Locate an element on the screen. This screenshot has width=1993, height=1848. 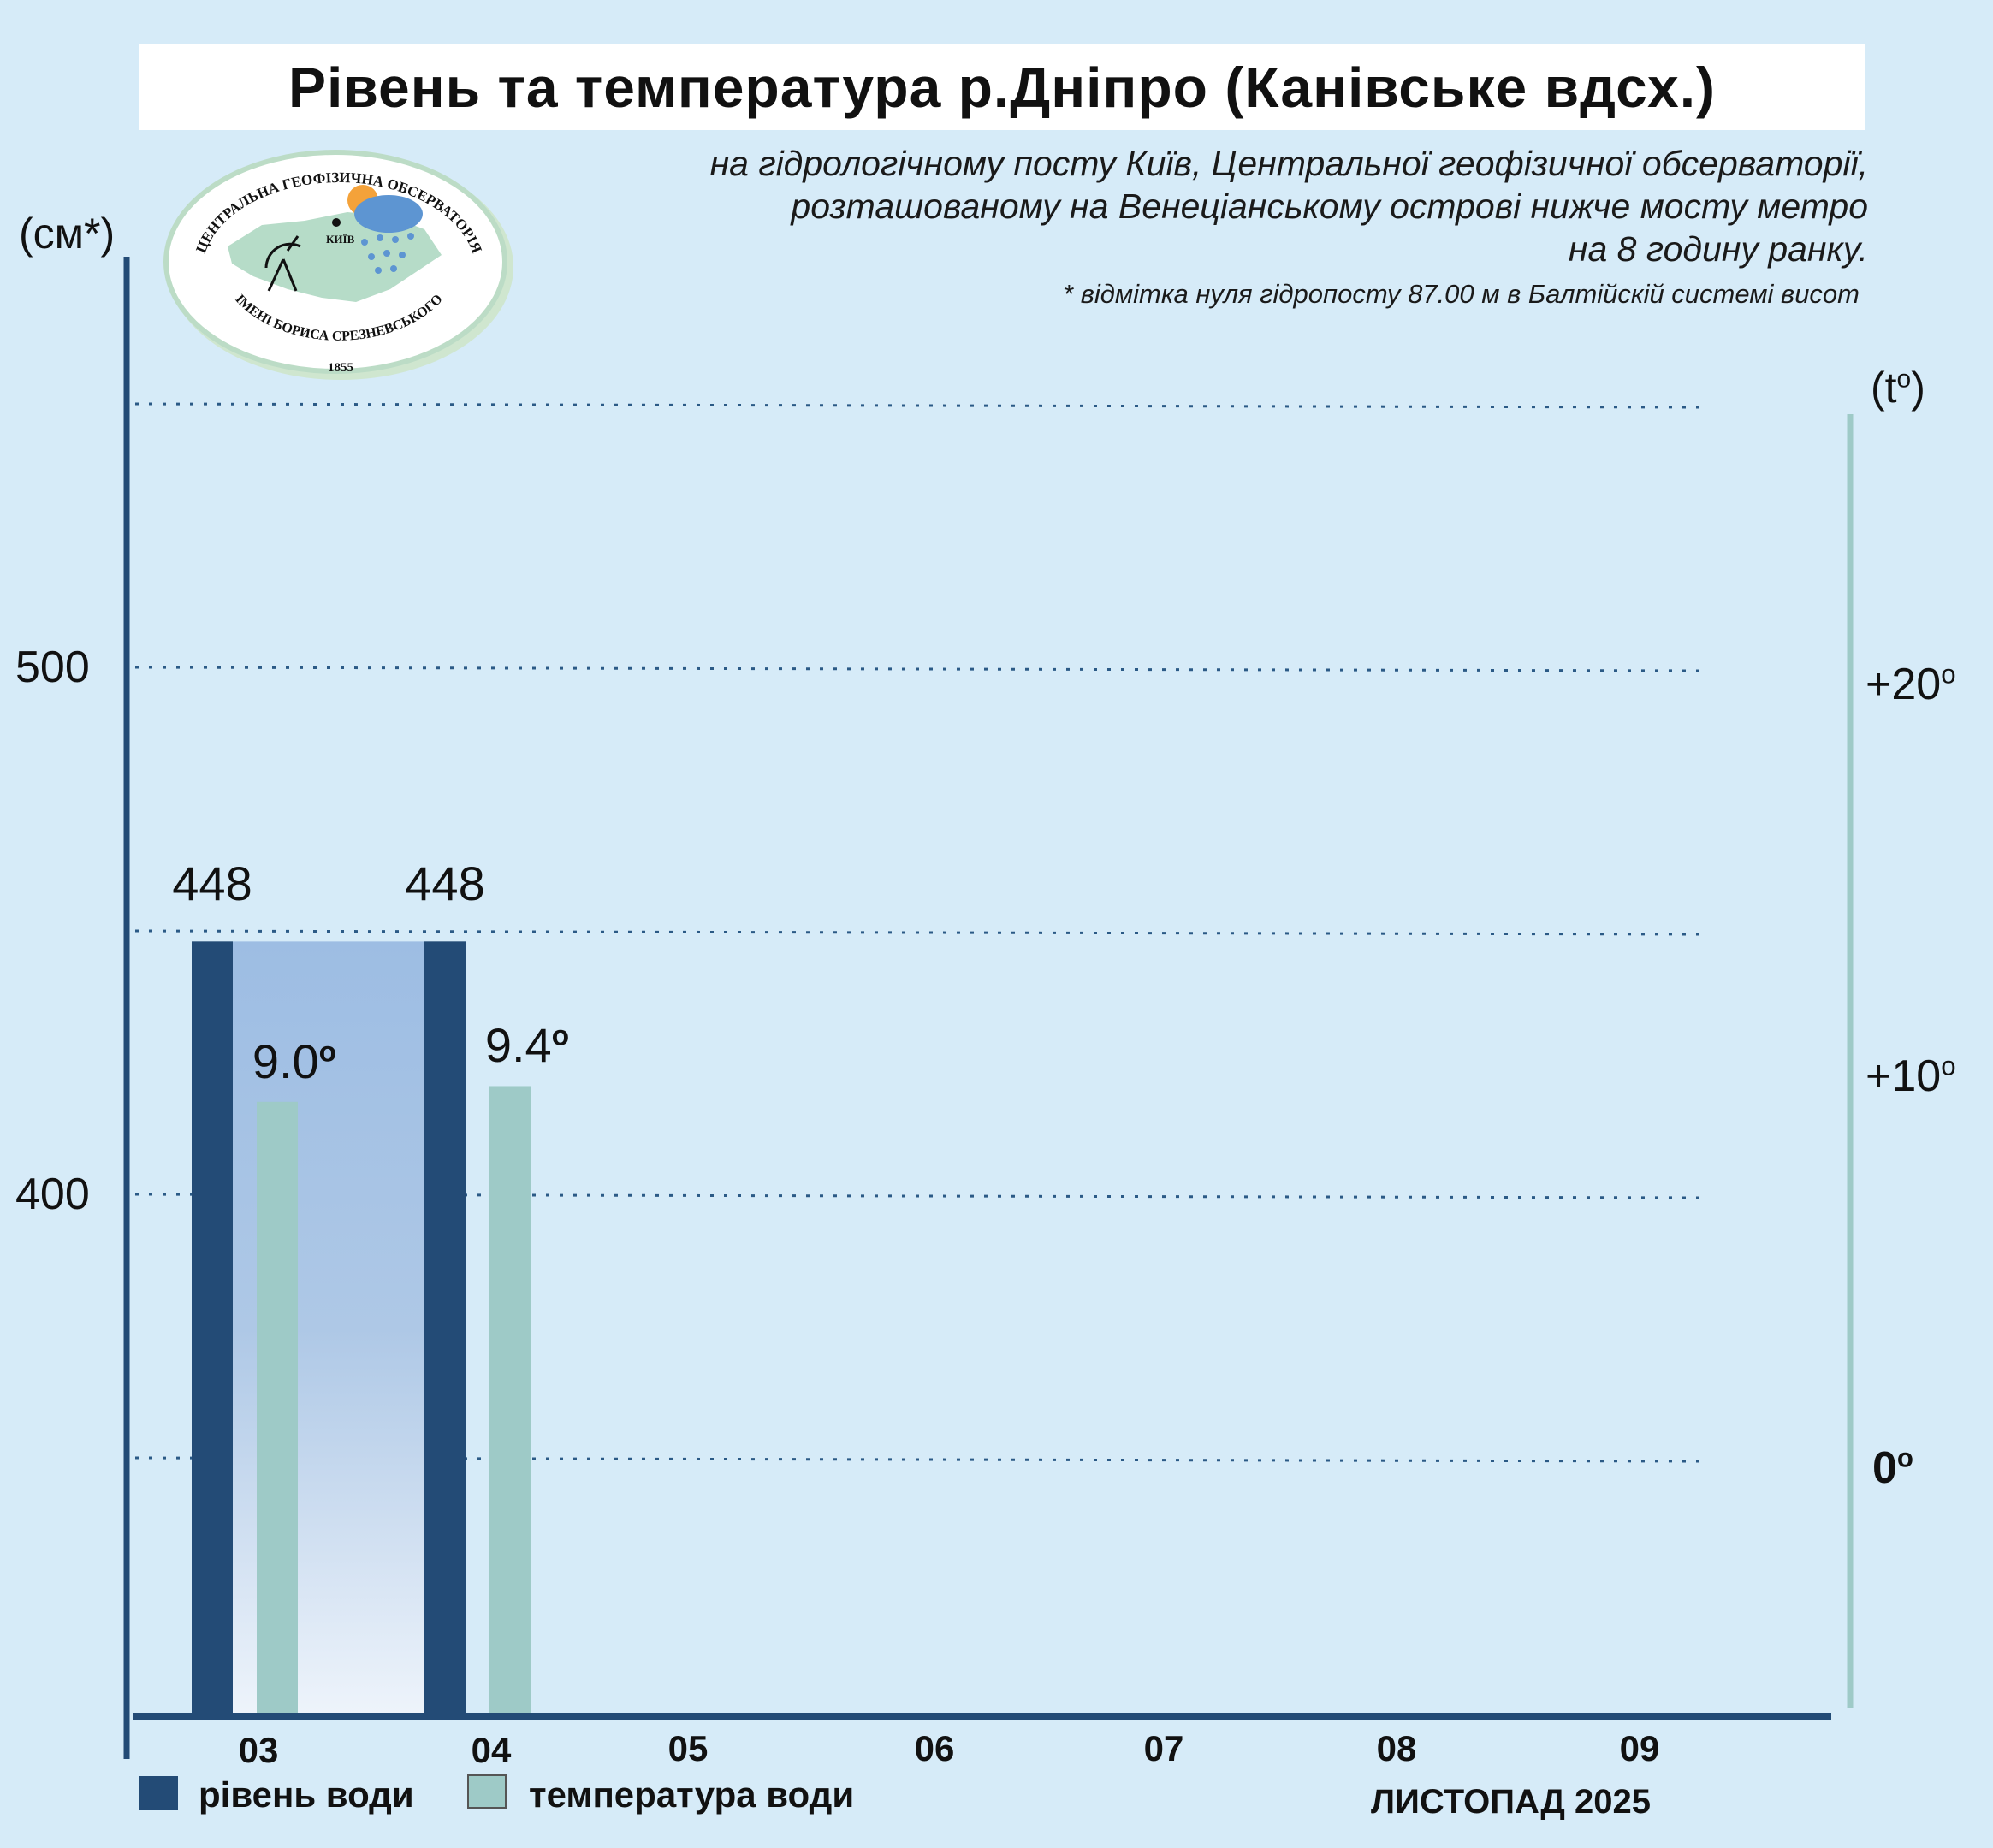
subtitle-line: на 8 годину ранку. is located at coordinates (1718, 249).